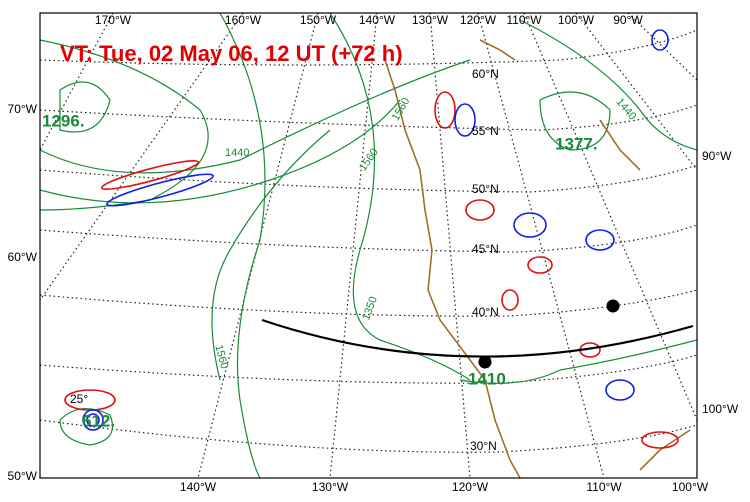 The image size is (750, 502). Describe the element at coordinates (485, 189) in the screenshot. I see `lat-label: 50°N` at that location.